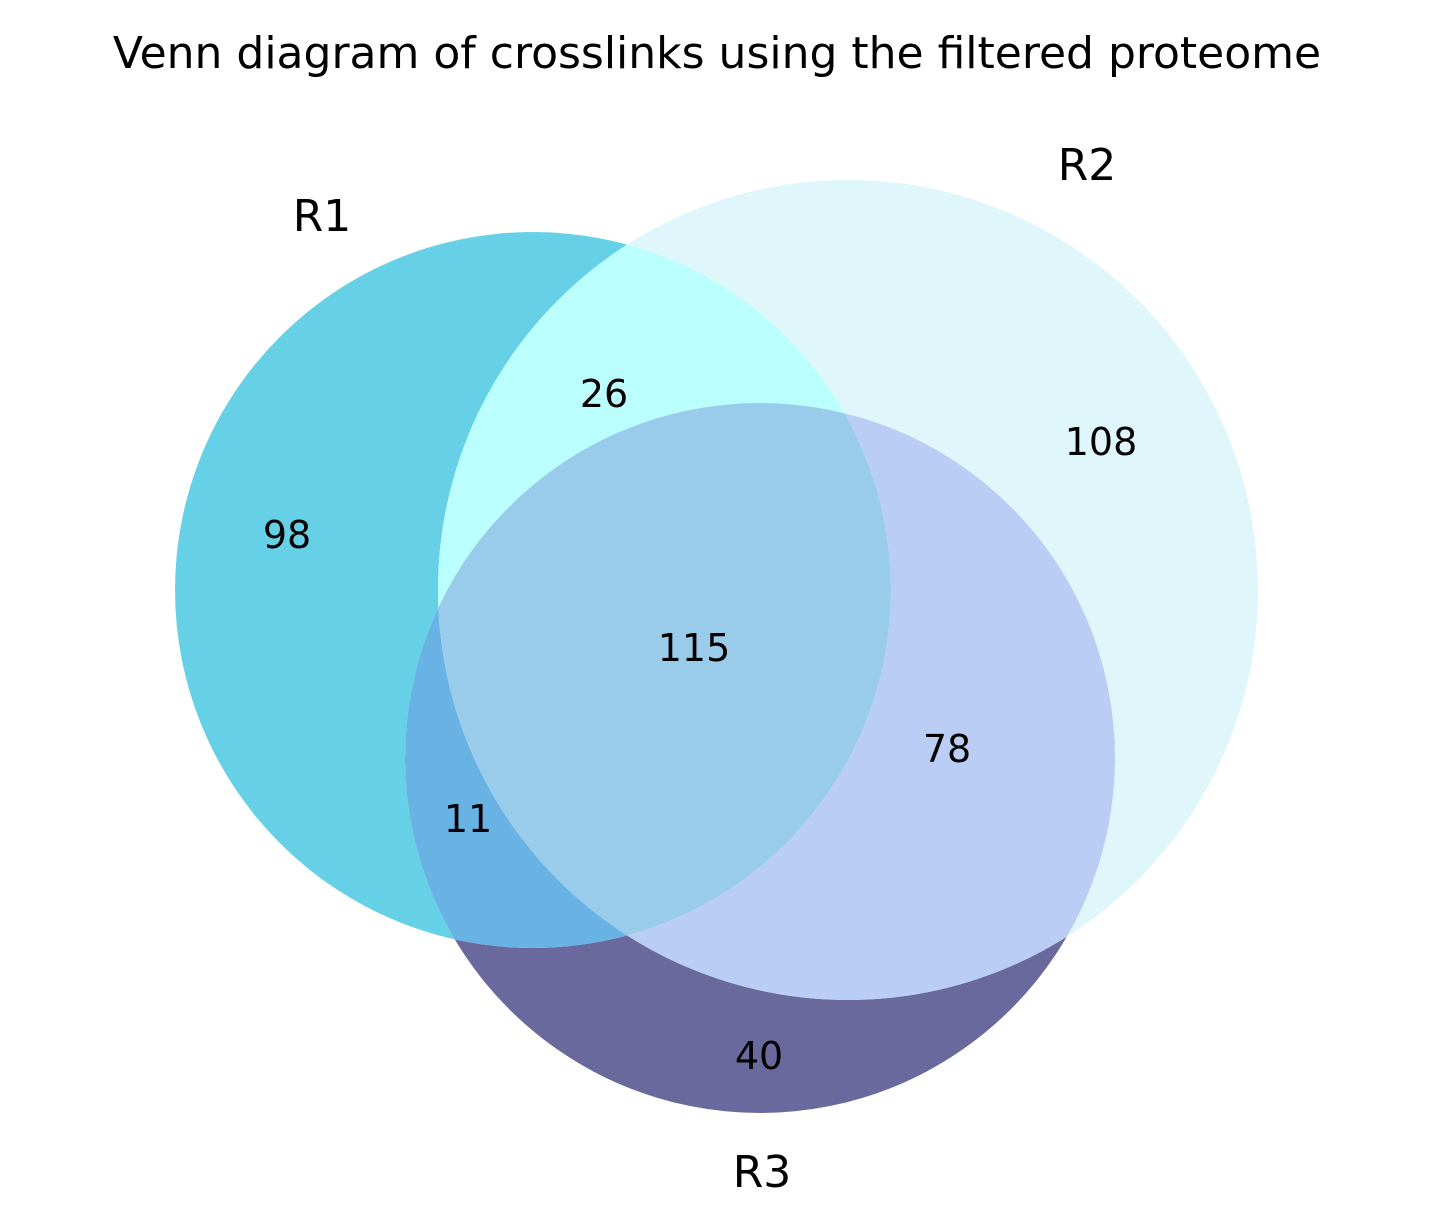 This screenshot has height=1231, width=1434. What do you see at coordinates (468, 819) in the screenshot?
I see `count-r1-r3: 11` at bounding box center [468, 819].